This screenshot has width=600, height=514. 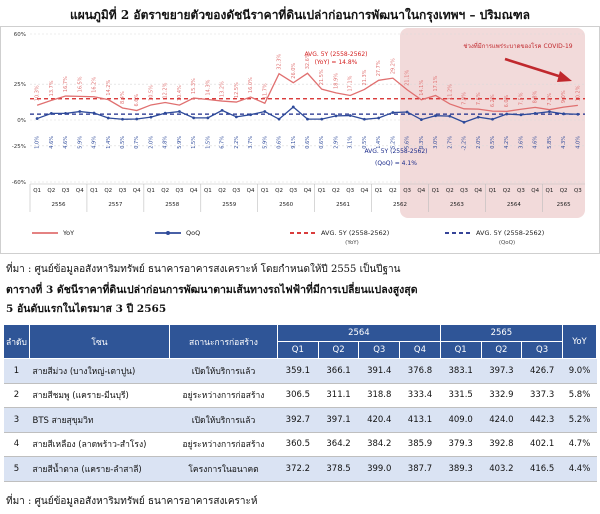 I want to click on yoy-data-label: 12.5%, so click(x=237, y=90).